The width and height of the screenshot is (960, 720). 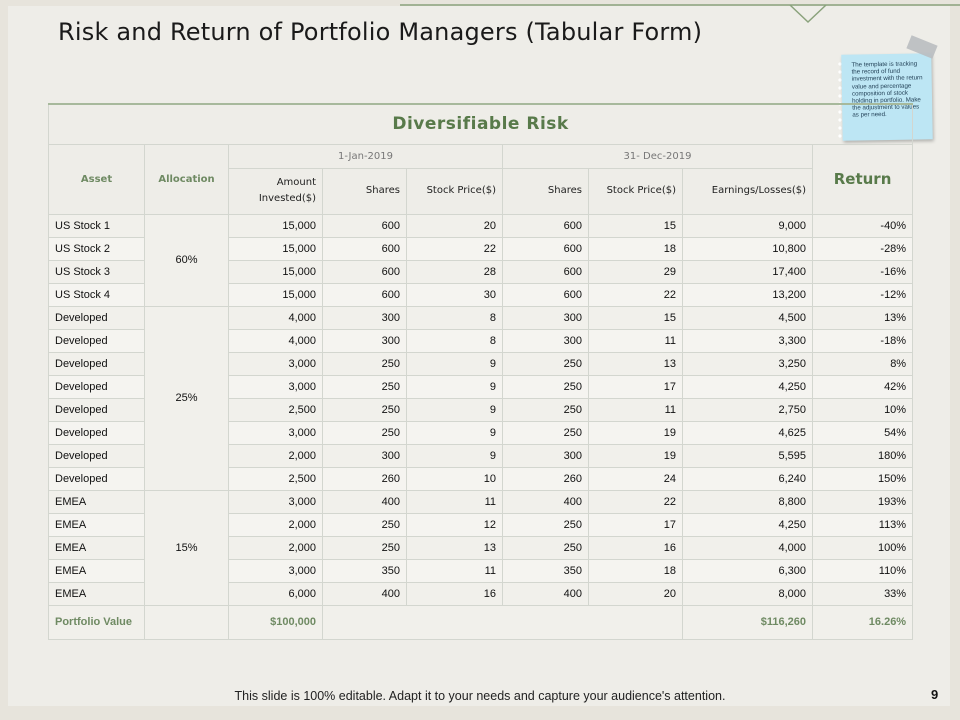 I want to click on header-allocation: Allocation, so click(x=186, y=179).